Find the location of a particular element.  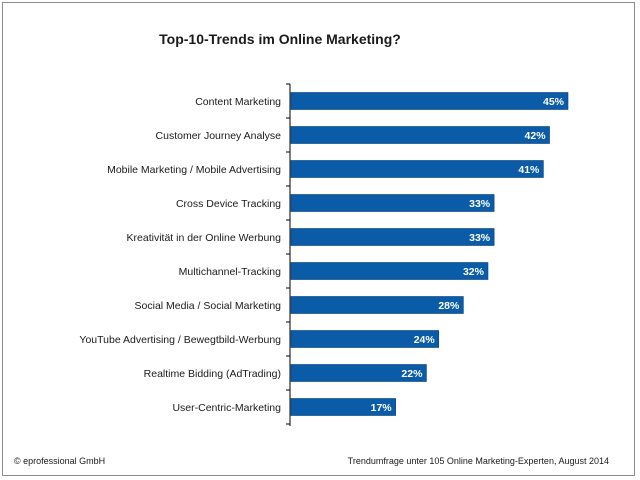

data-label: 42% is located at coordinates (536, 136).